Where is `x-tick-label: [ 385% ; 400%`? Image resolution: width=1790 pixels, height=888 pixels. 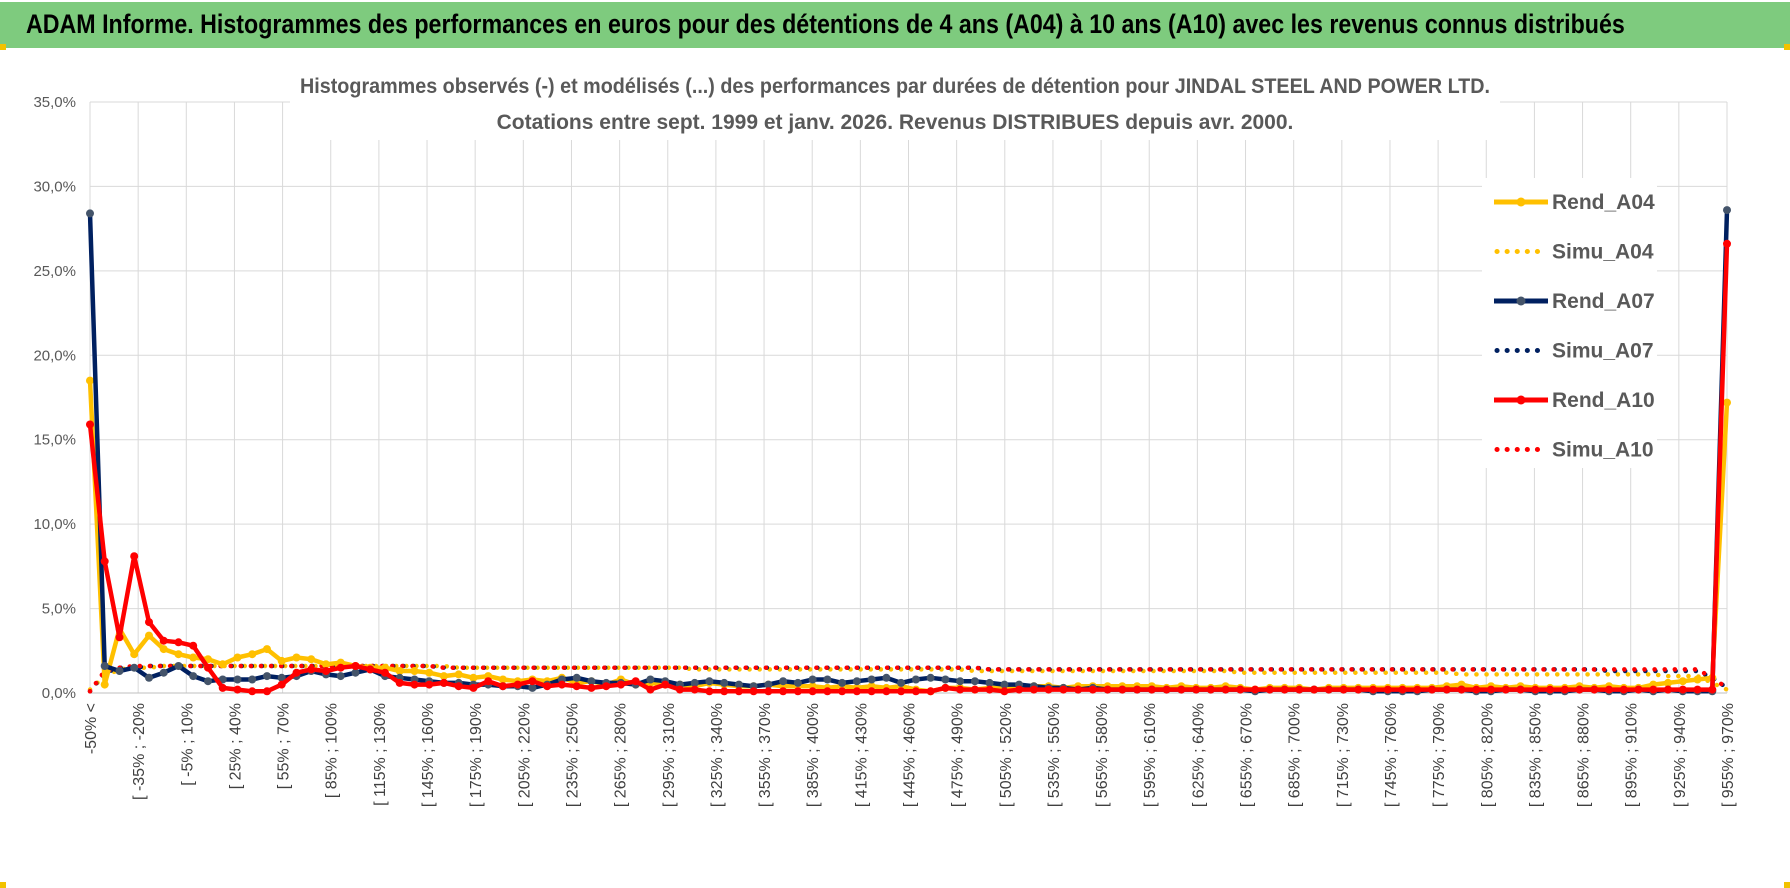
x-tick-label: [ 385% ; 400% is located at coordinates (813, 755).